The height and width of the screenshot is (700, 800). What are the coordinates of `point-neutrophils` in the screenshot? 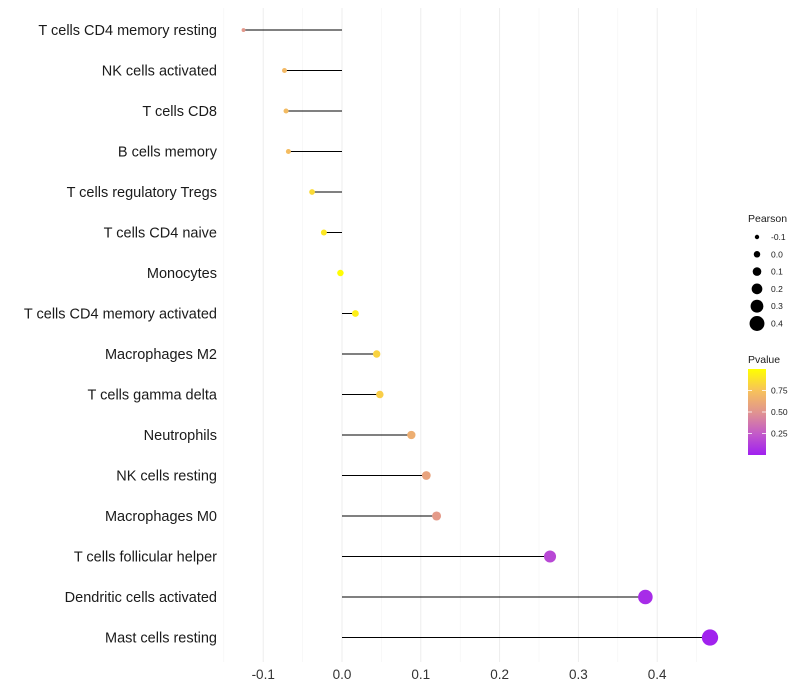 It's located at (411, 435).